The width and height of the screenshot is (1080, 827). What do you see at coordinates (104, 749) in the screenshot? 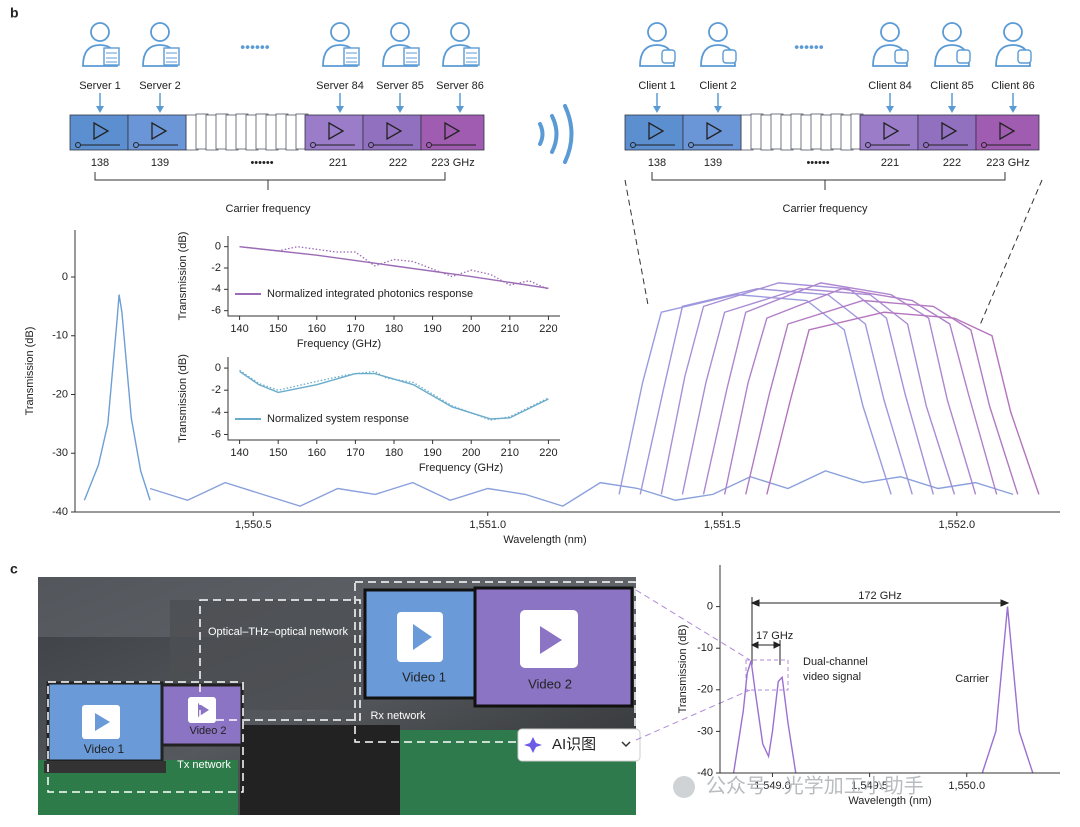
I see `screen-label: Video 1` at bounding box center [104, 749].